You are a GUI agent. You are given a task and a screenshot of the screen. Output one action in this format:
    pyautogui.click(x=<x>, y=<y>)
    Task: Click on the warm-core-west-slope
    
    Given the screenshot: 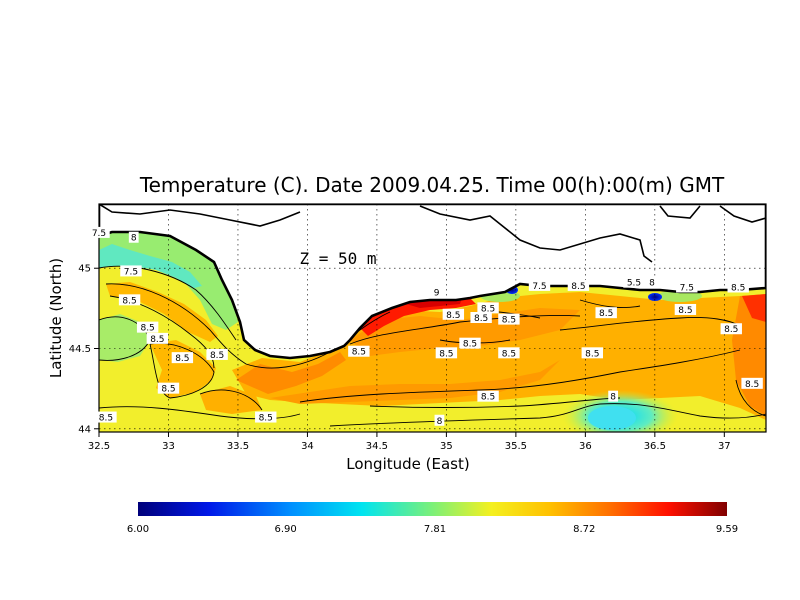 What is the action you would take?
    pyautogui.click(x=291, y=373)
    